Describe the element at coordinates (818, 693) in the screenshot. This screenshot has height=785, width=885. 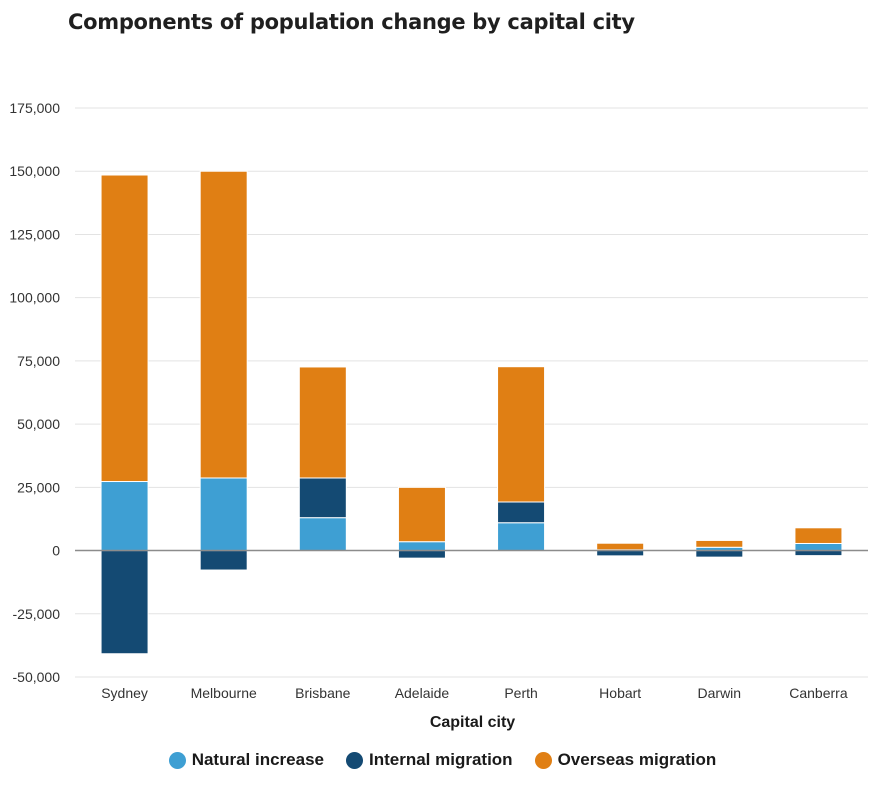
I see `x-tick-label: Canberra` at that location.